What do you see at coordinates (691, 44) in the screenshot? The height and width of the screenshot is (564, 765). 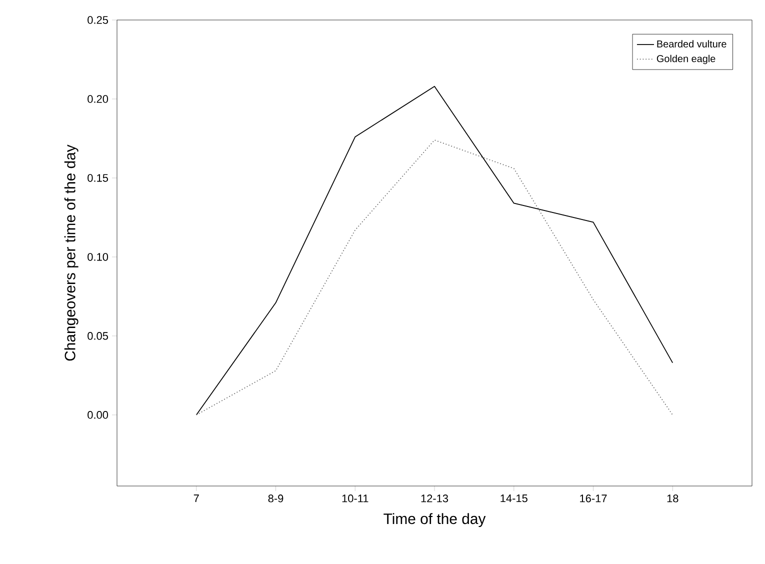 I see `legend-label: Bearded vulture` at bounding box center [691, 44].